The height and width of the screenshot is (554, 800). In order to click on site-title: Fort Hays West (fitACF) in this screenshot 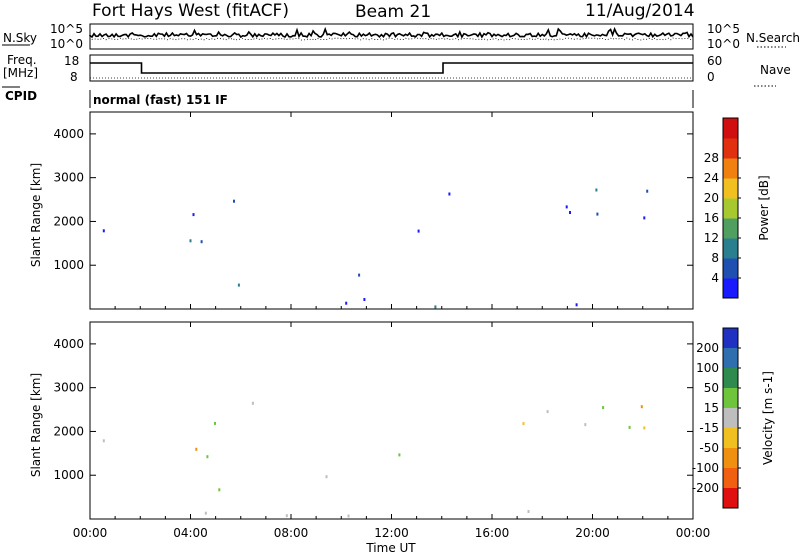, I will do `click(190, 11)`.